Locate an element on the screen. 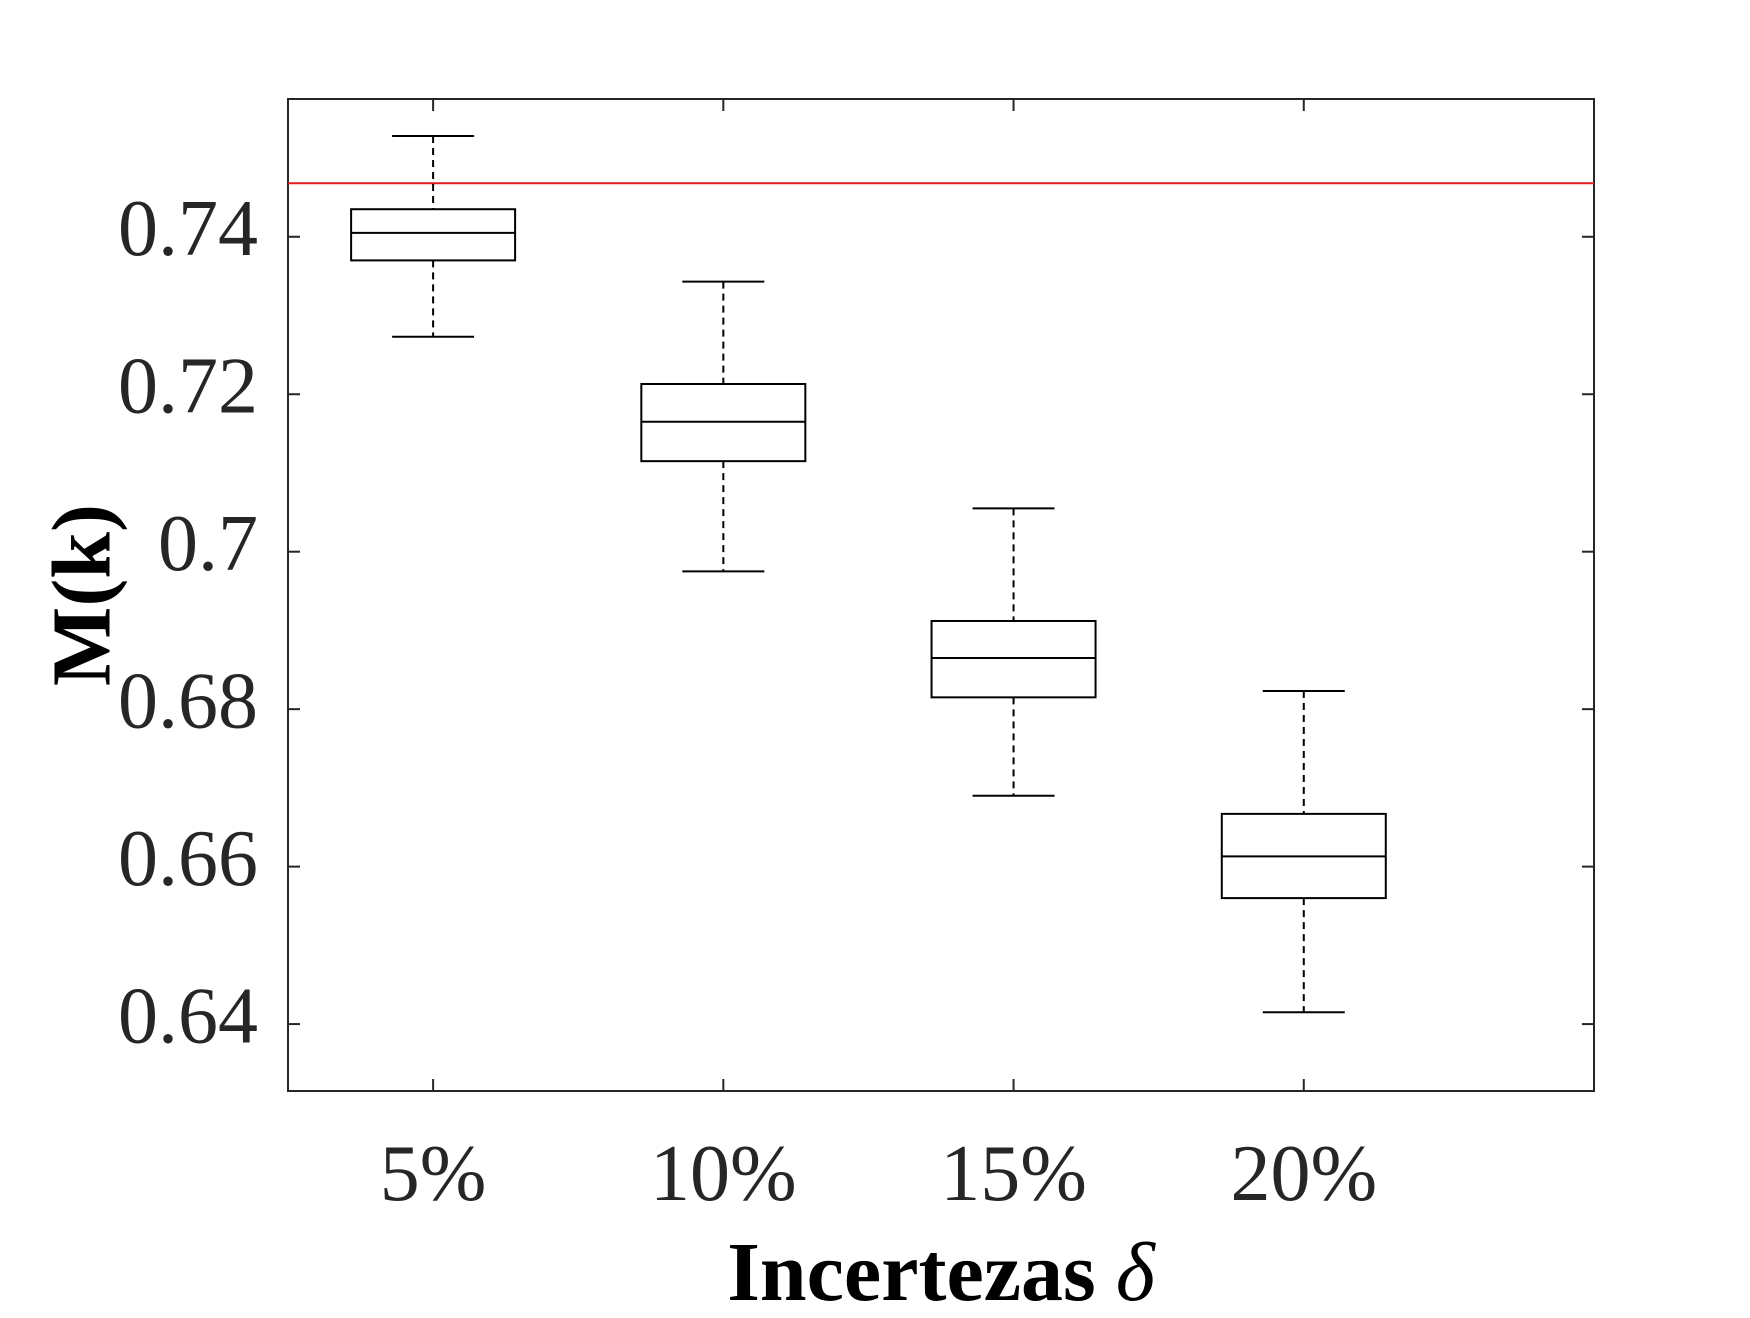  y-tick-label: 0.68 is located at coordinates (188, 702).